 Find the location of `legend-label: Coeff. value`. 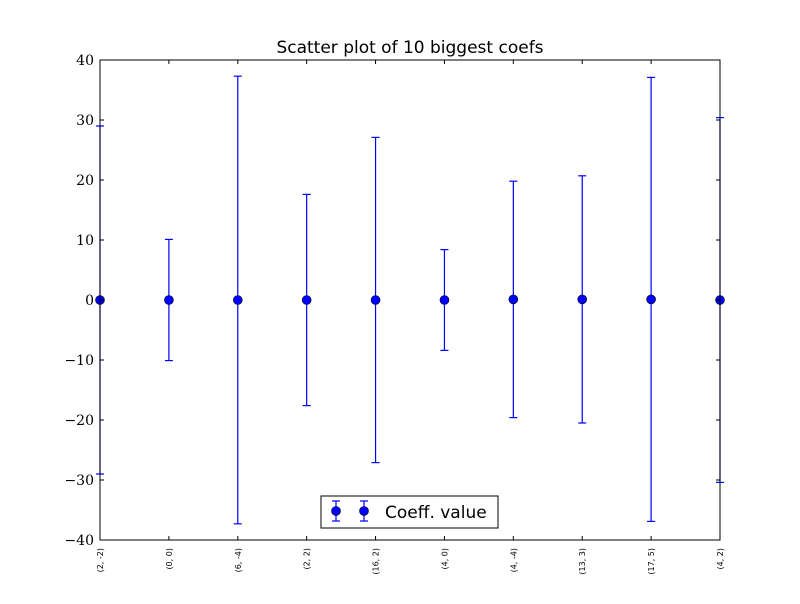

legend-label: Coeff. value is located at coordinates (436, 513).